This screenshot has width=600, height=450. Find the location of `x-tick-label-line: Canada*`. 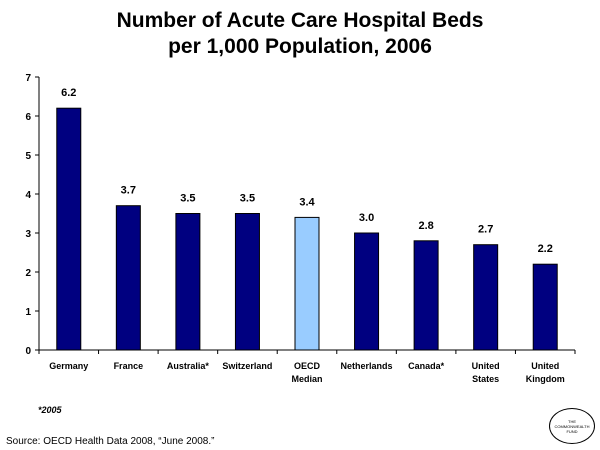

x-tick-label-line: Canada* is located at coordinates (426, 366).